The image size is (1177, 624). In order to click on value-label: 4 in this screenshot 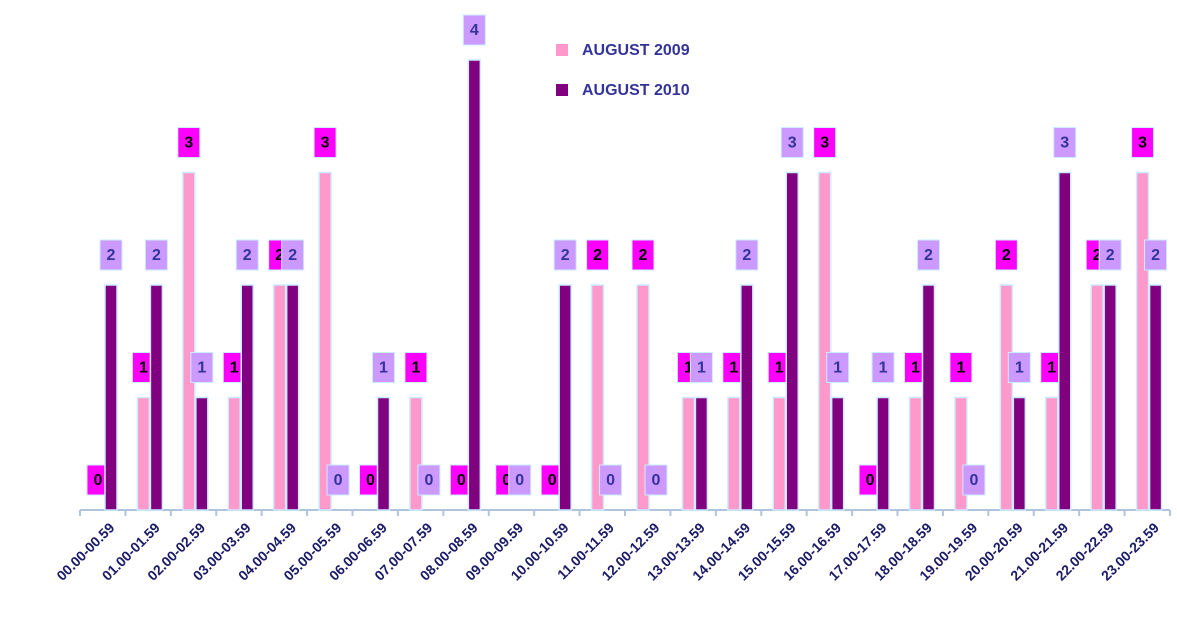, I will do `click(474, 30)`.